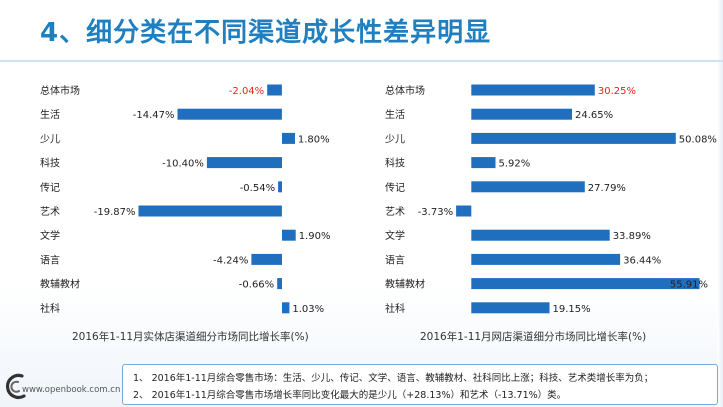 The height and width of the screenshot is (407, 723). I want to click on value-label: 55.91%, so click(689, 285).